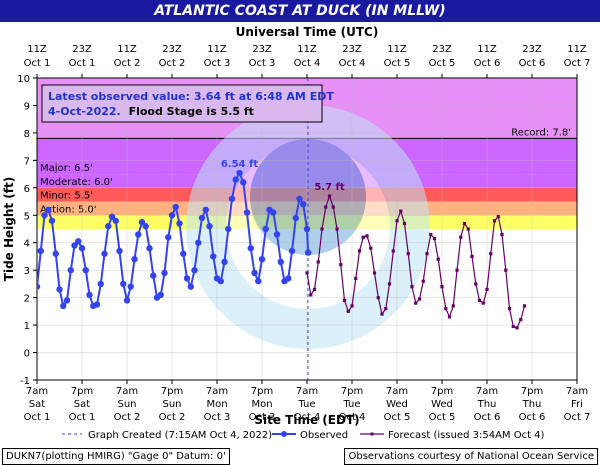 The image size is (600, 465). Describe the element at coordinates (577, 417) in the screenshot. I see `bottom-tick-date: Oct 7` at that location.